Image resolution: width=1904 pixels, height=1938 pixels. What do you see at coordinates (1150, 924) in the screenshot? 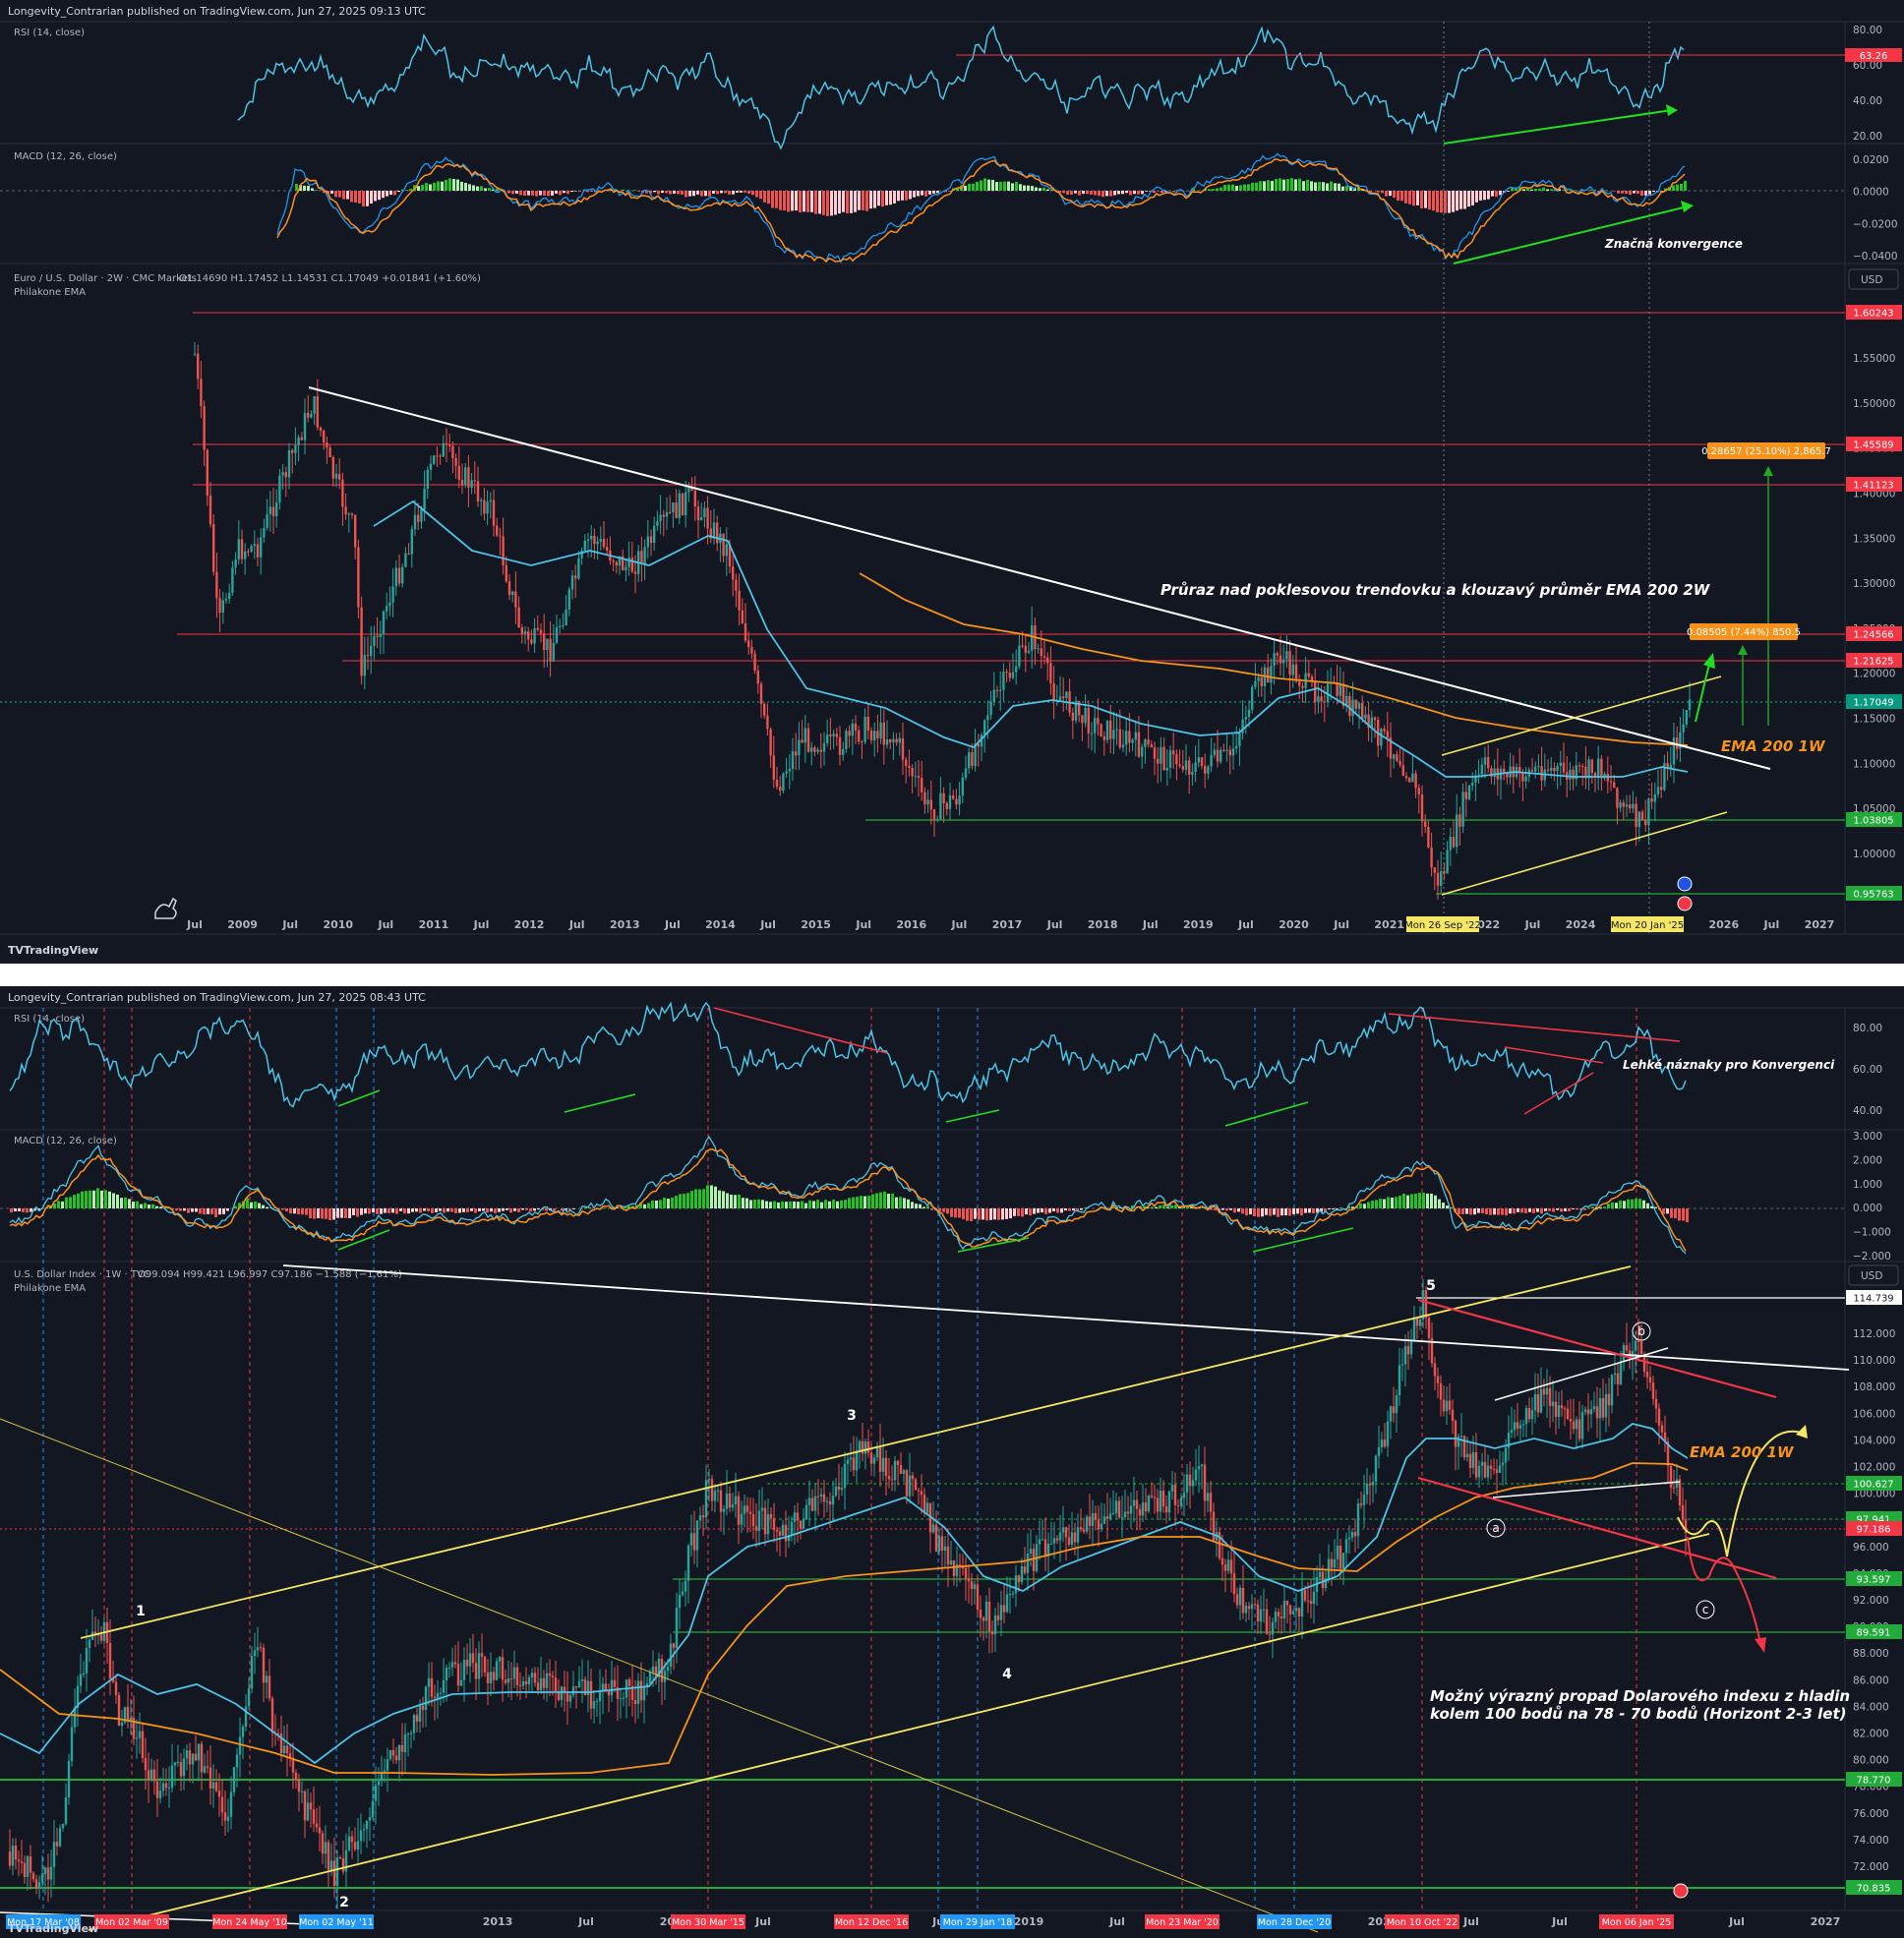
I see `chart1-time-label: Jul` at bounding box center [1150, 924].